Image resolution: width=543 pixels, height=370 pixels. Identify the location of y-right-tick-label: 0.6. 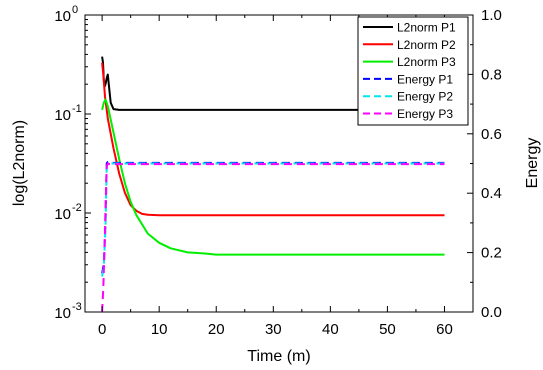
(491, 134).